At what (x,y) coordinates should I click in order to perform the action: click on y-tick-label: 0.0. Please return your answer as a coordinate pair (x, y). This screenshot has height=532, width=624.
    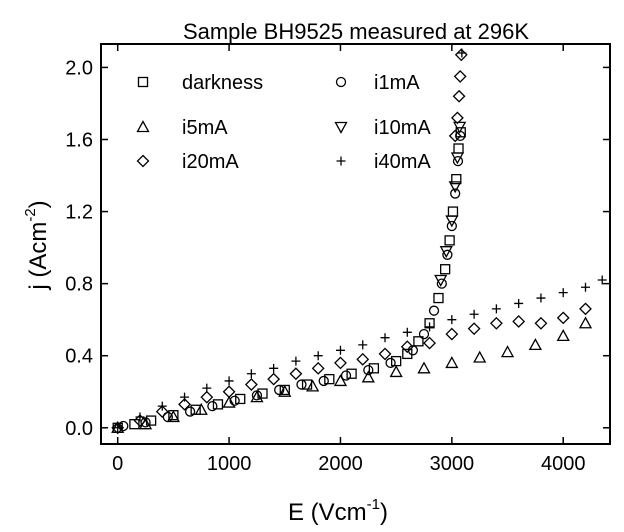
    Looking at the image, I should click on (79, 429).